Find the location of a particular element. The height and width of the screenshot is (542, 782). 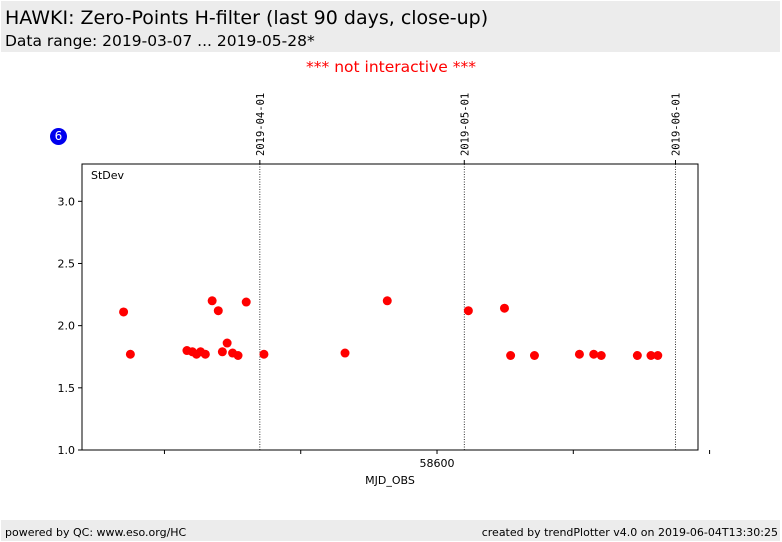

x-axis-label: MJD_OBS is located at coordinates (390, 480).